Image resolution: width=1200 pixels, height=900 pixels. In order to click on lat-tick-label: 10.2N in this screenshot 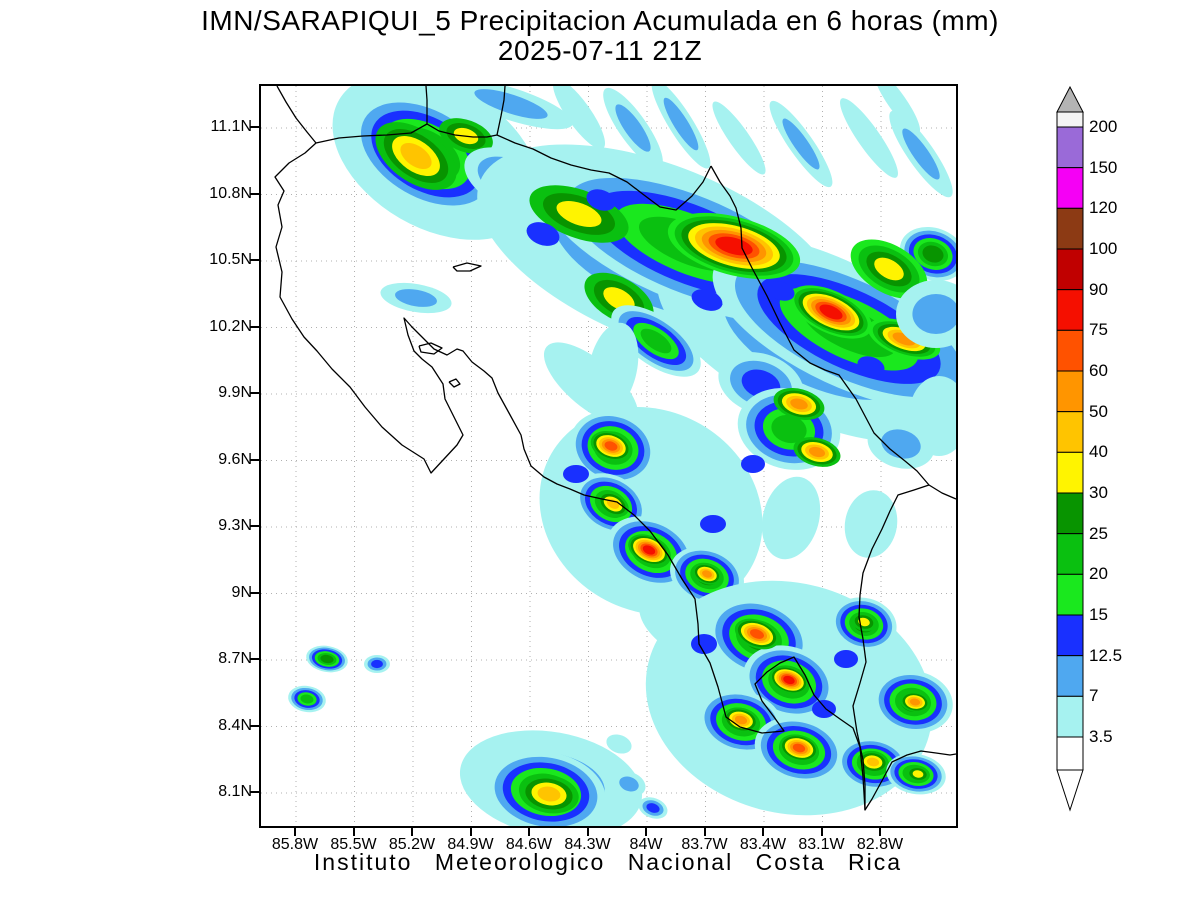, I will do `click(230, 326)`.